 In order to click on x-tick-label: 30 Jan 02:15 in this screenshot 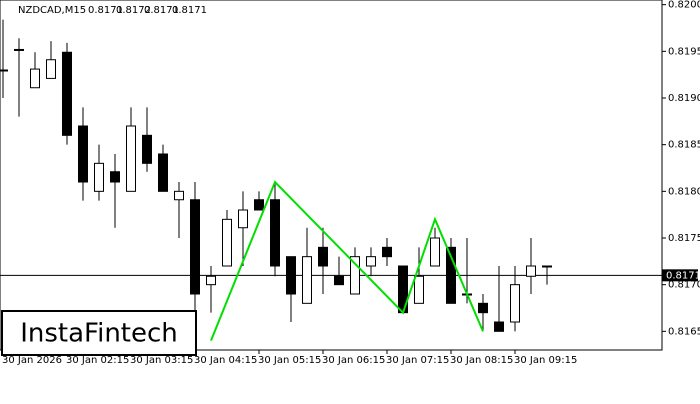, I will do `click(97, 360)`.